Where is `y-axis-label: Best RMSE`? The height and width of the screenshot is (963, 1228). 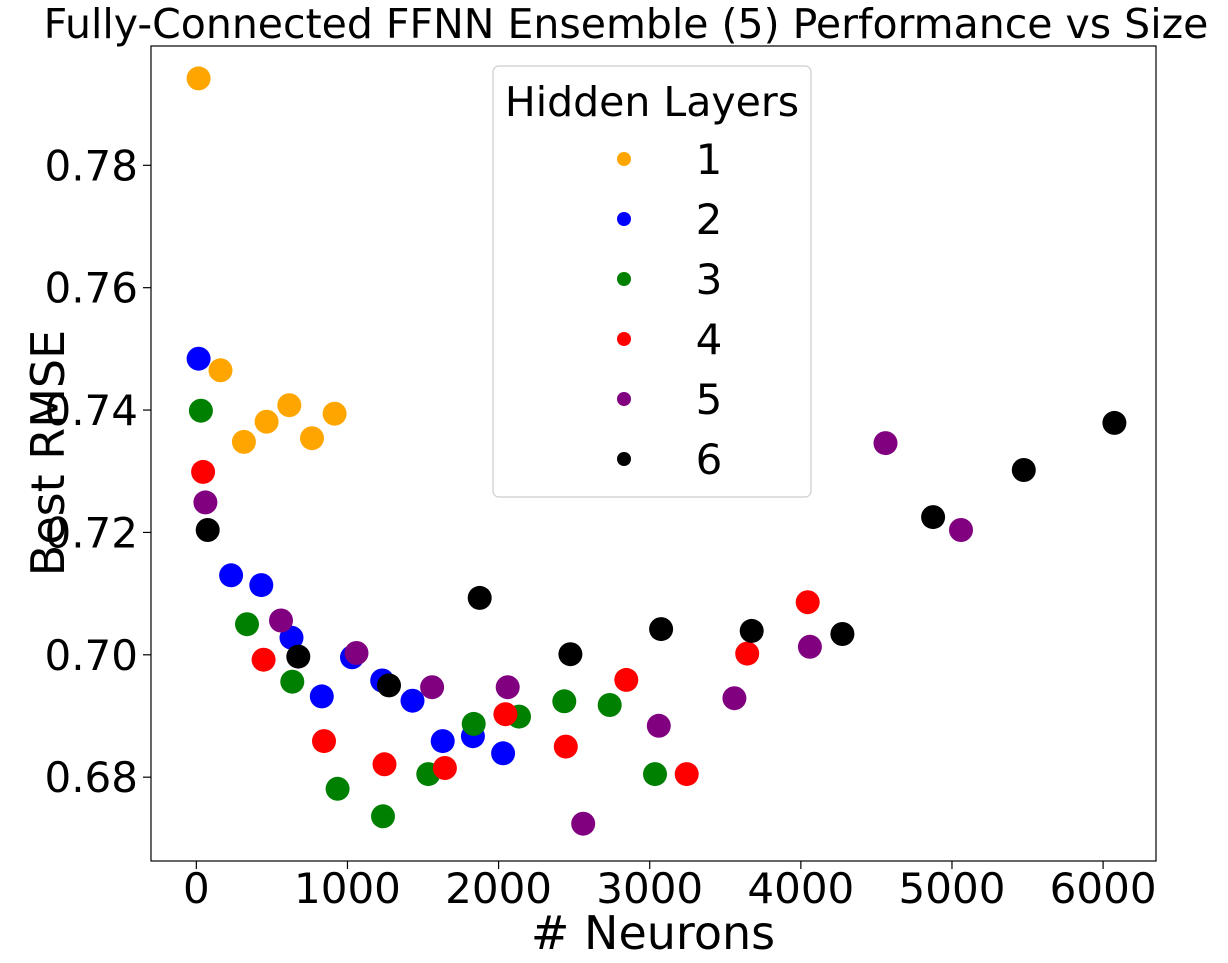
y-axis-label: Best RMSE is located at coordinates (48, 453).